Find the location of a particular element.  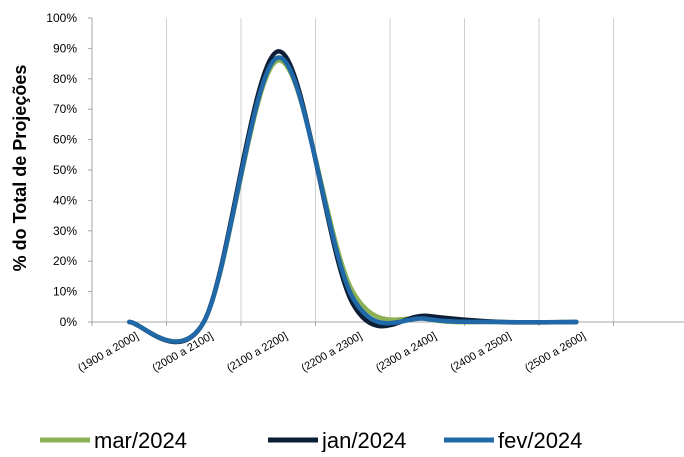

x-tick-label: (2200 a 2300] is located at coordinates (331, 352).